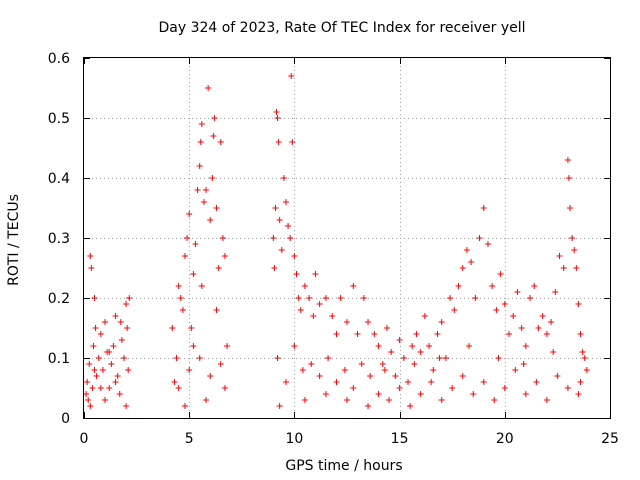  Describe the element at coordinates (343, 466) in the screenshot. I see `x-axis-label: GPS time / hours` at that location.